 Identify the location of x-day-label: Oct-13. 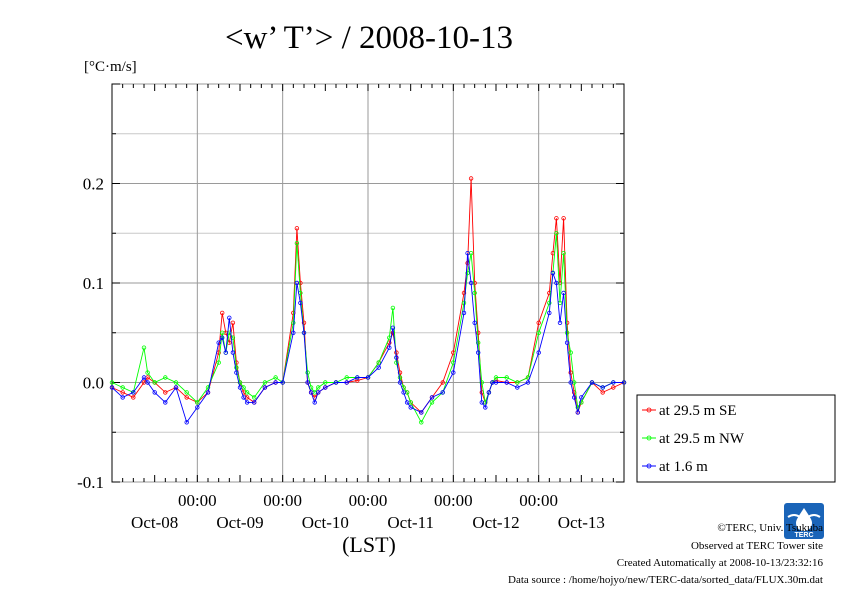
(581, 522).